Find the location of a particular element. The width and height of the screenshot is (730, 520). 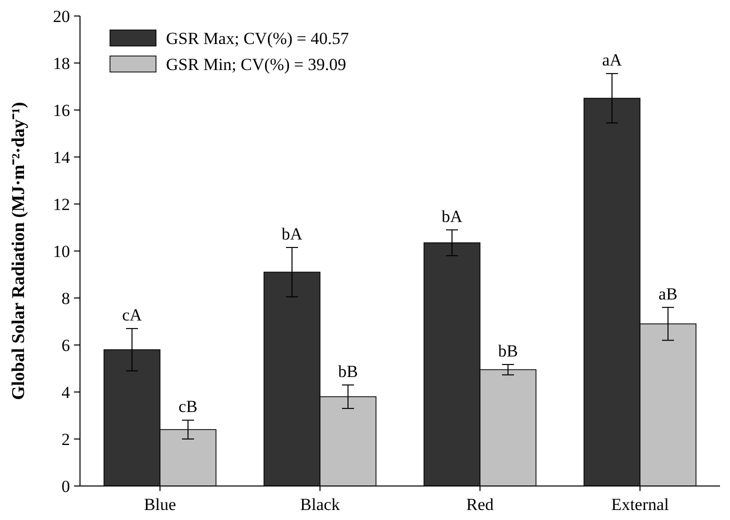

y-tick-label: 20 is located at coordinates (61, 16).